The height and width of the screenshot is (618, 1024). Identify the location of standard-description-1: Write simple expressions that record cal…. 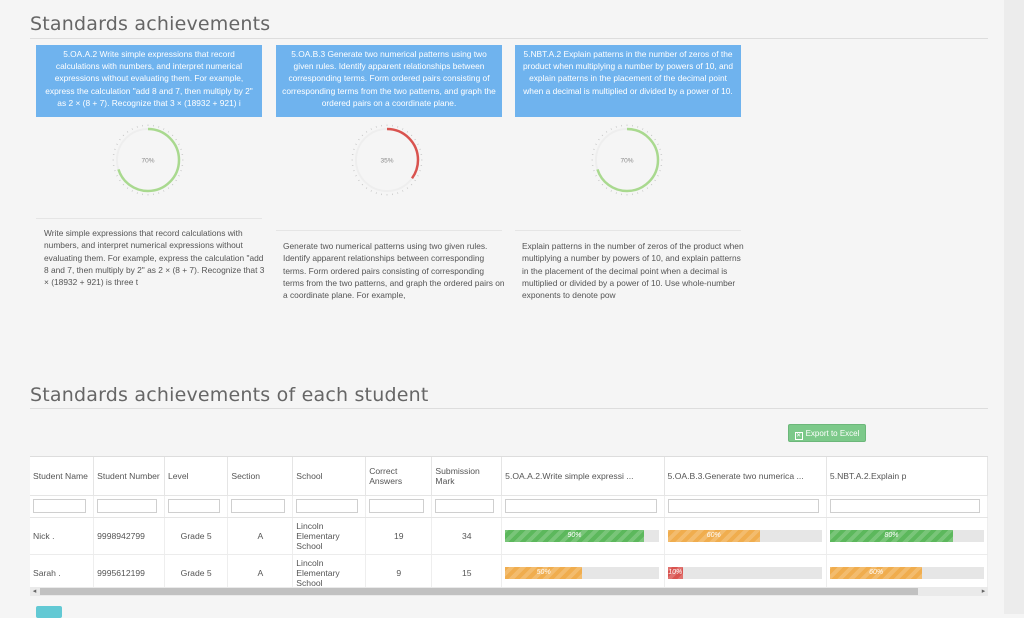
(155, 257).